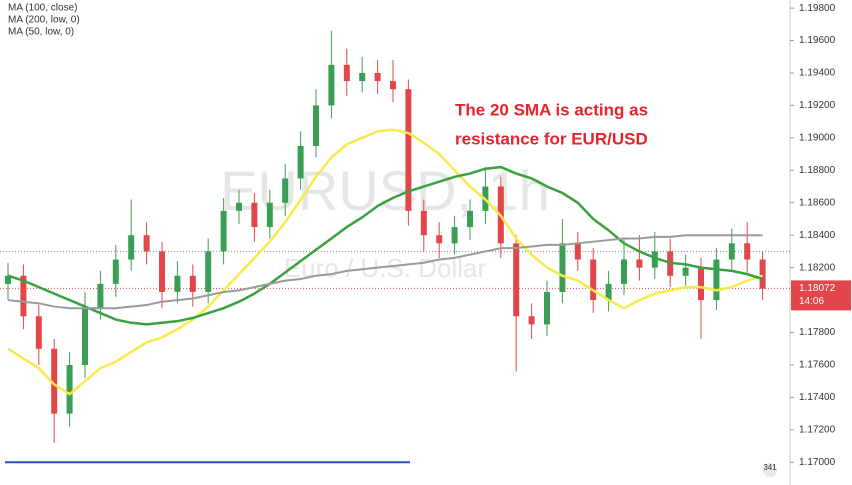  Describe the element at coordinates (817, 40) in the screenshot. I see `y-tick-label: 1.19600` at that location.